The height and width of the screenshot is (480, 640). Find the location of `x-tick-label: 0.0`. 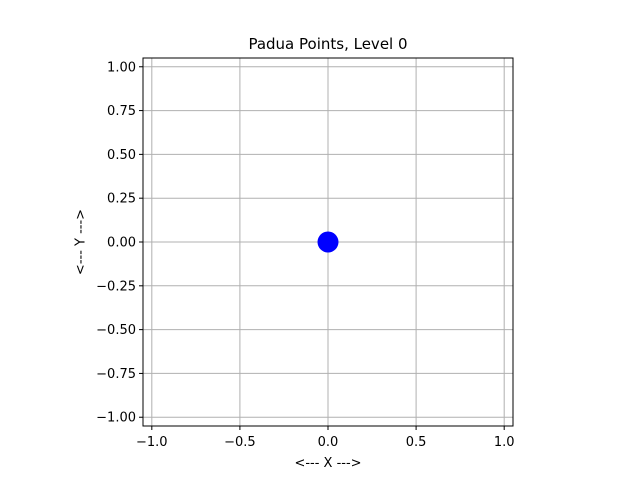

x-tick-label: 0.0 is located at coordinates (328, 442).